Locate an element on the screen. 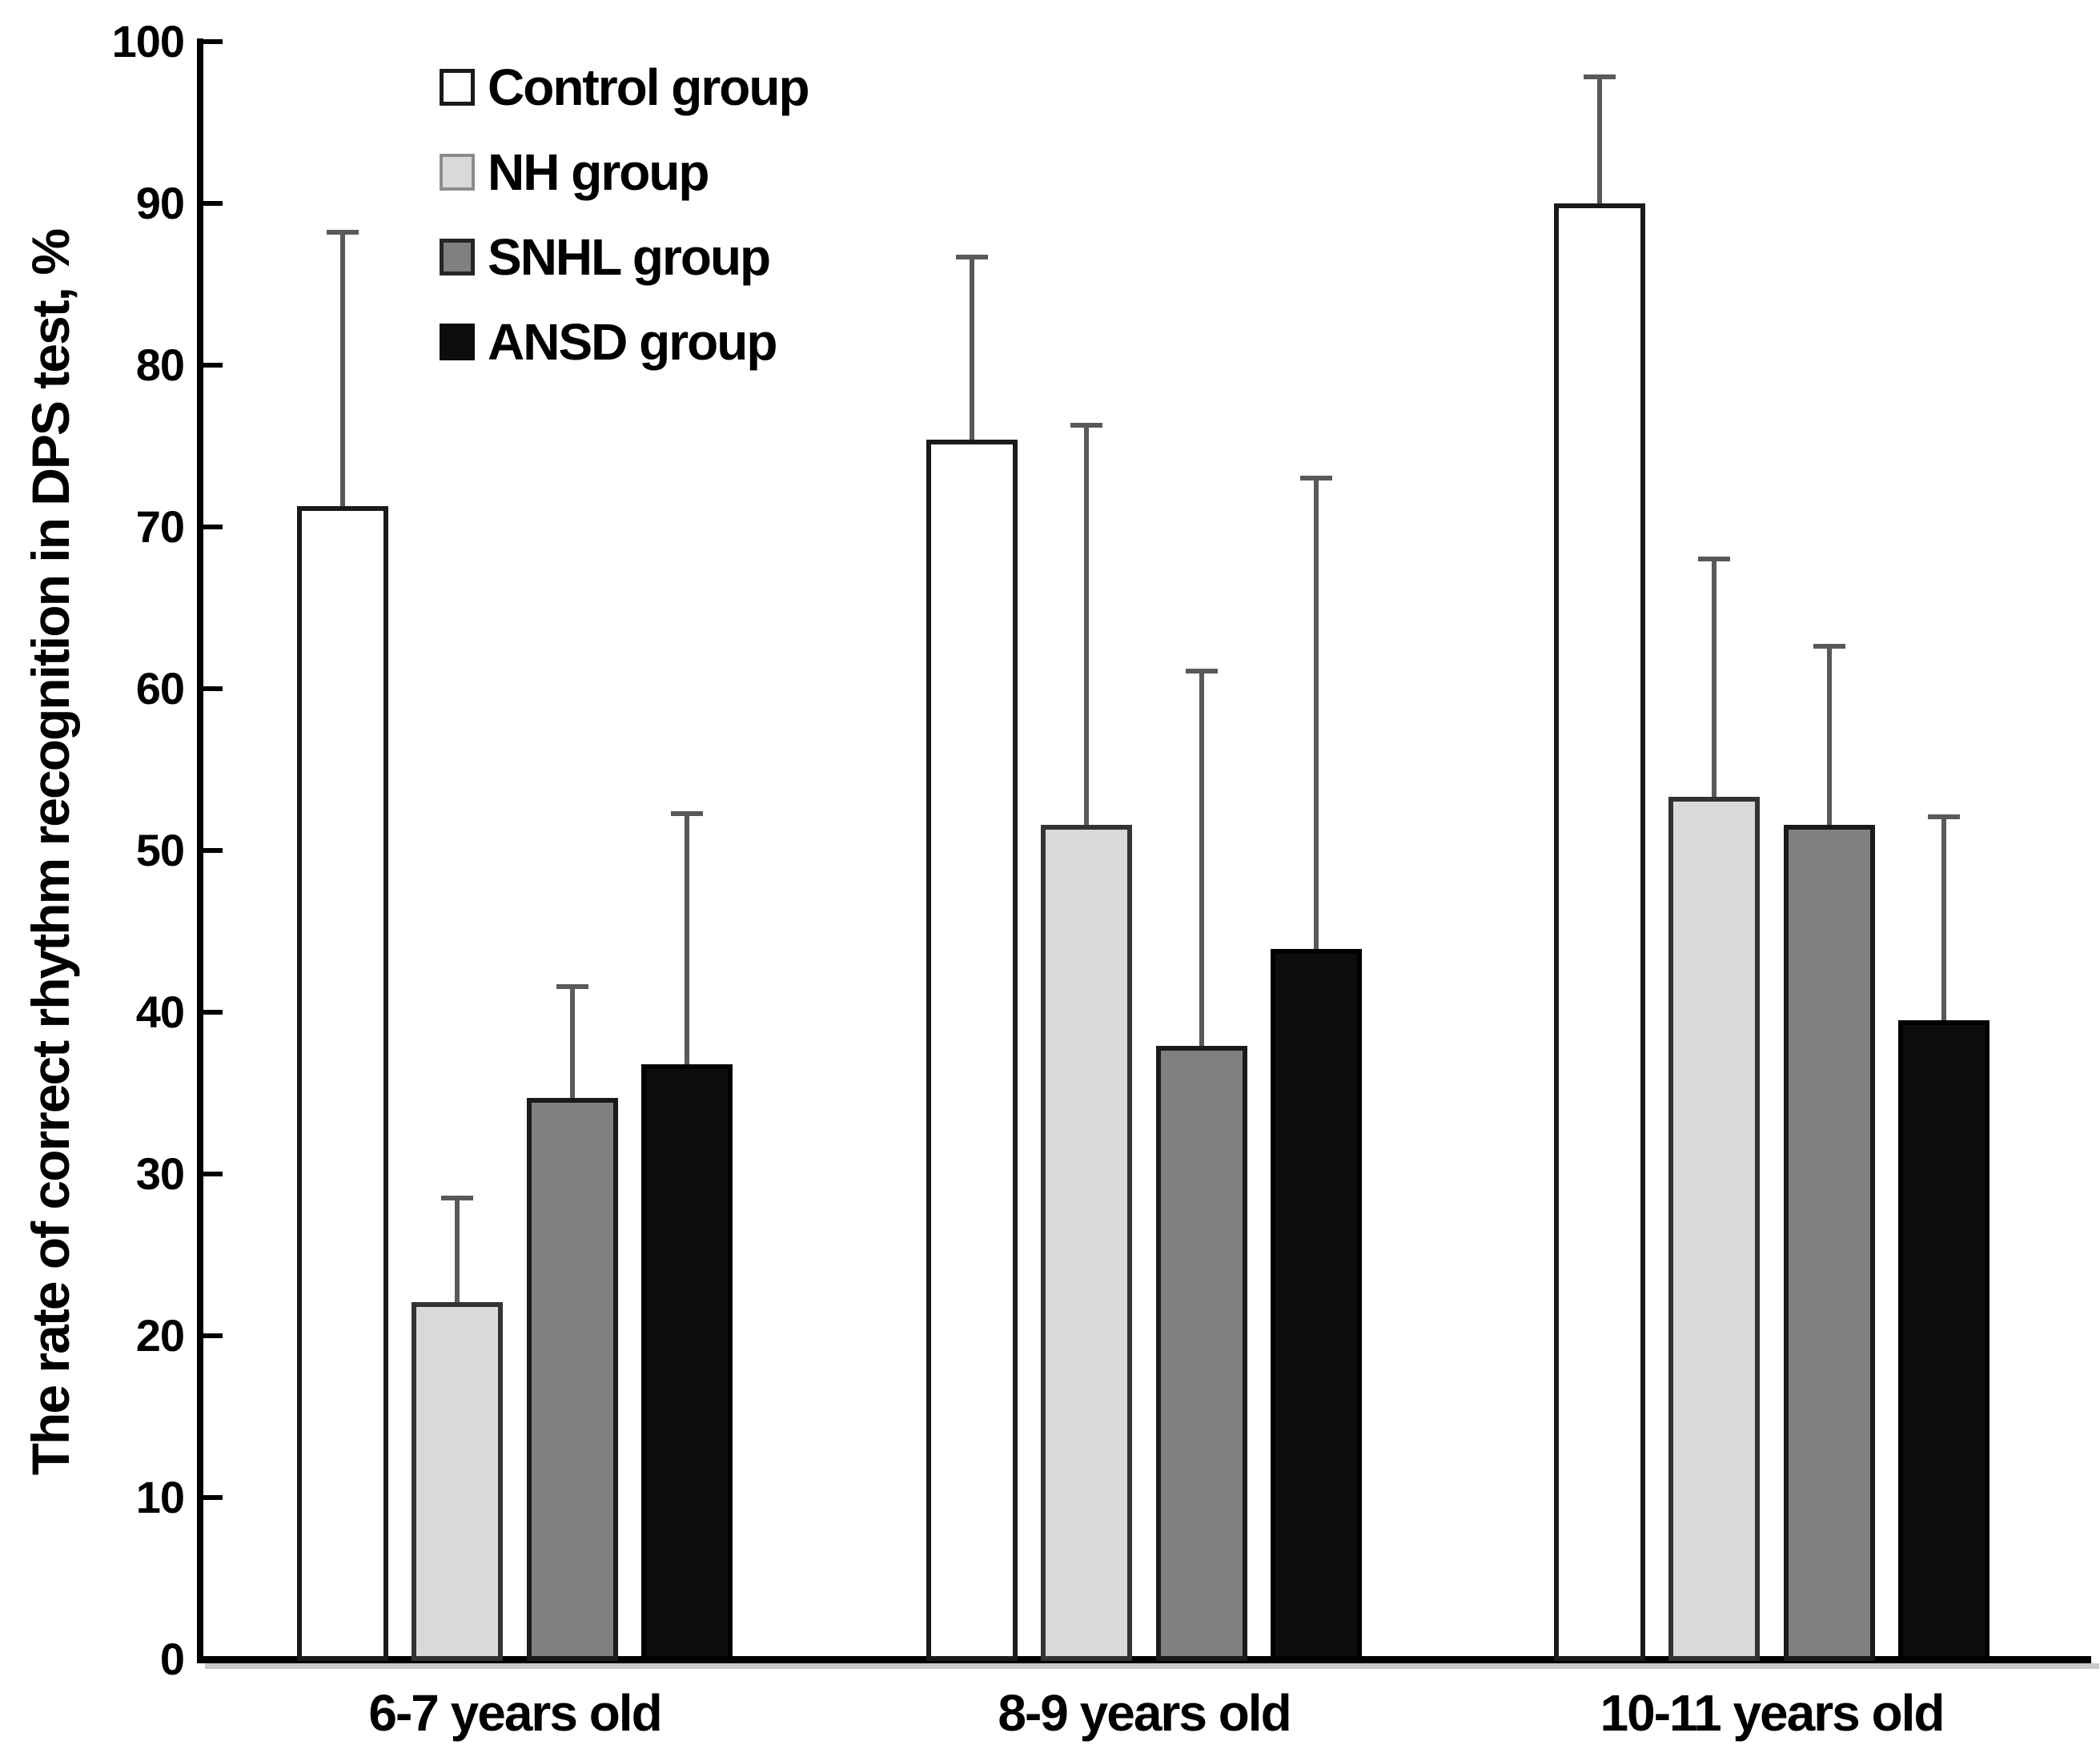 The image size is (2100, 1757). legend-item-nh: NH group is located at coordinates (624, 173).